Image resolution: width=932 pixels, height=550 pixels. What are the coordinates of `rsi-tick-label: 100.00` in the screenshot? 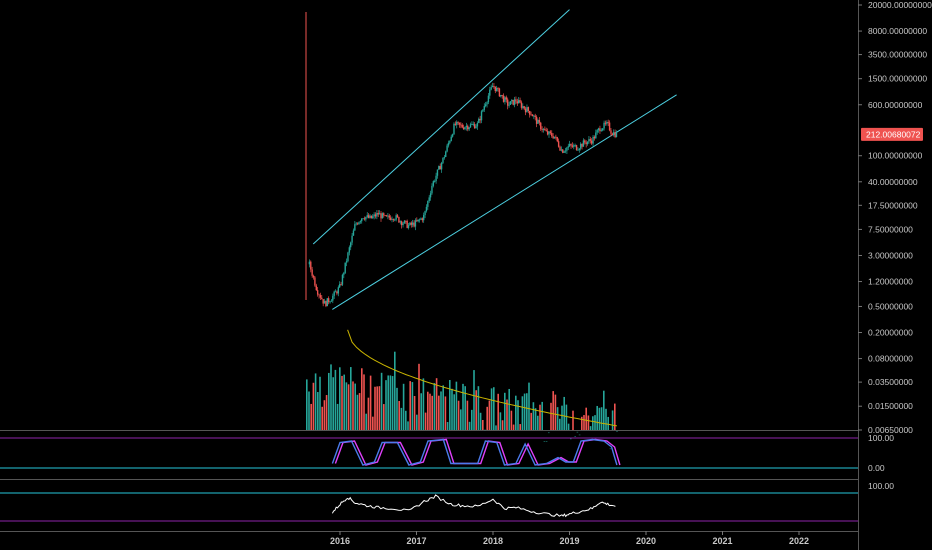 It's located at (881, 486).